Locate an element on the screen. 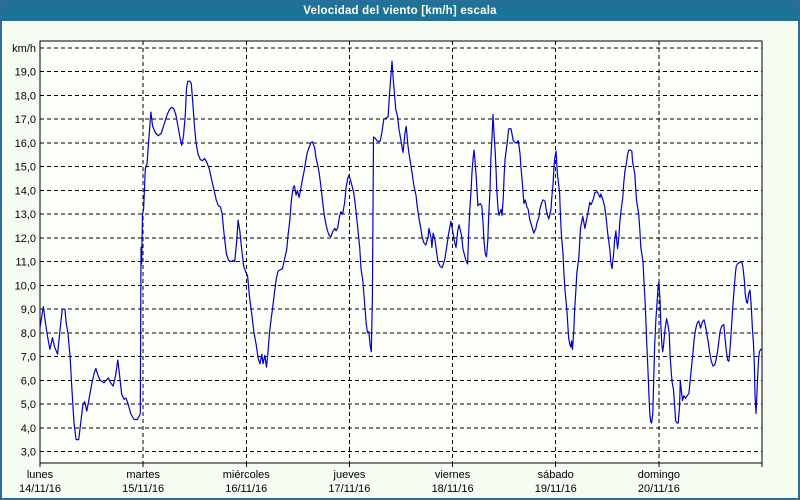  y-tick-label: 9,0 is located at coordinates (28, 310).